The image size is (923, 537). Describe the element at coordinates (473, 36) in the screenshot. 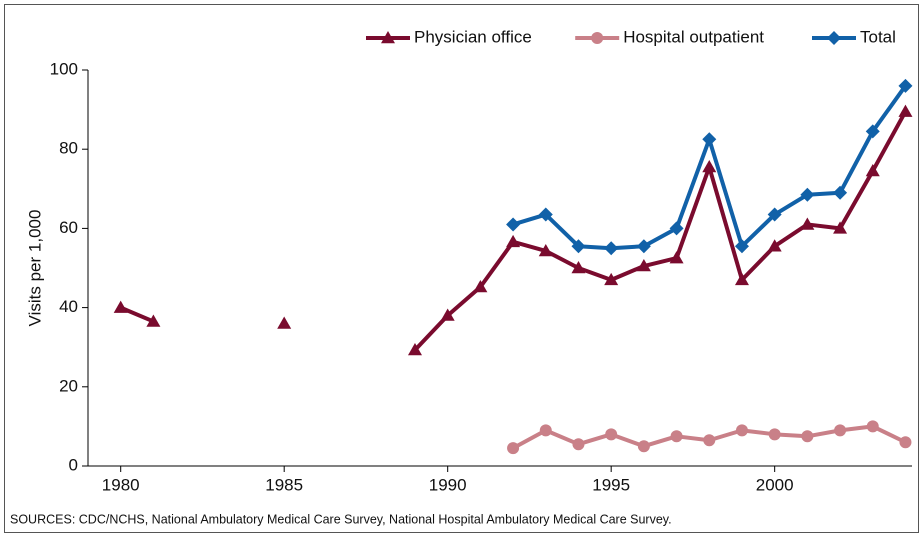

I see `legend-label: Physician office` at that location.